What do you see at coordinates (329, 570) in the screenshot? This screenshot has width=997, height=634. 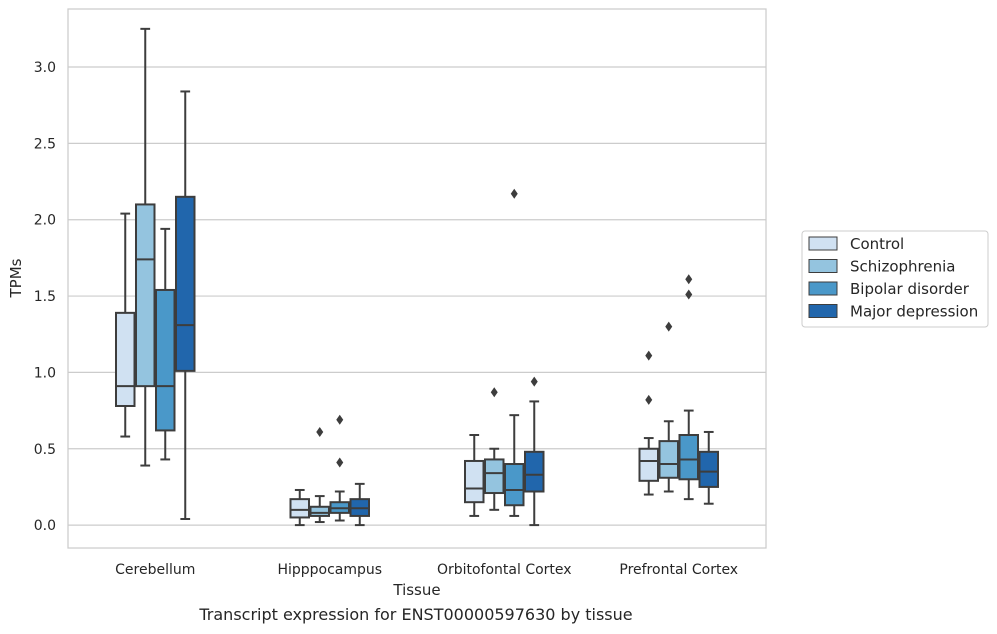 I see `x-tick-label: Hipppocampus` at bounding box center [329, 570].